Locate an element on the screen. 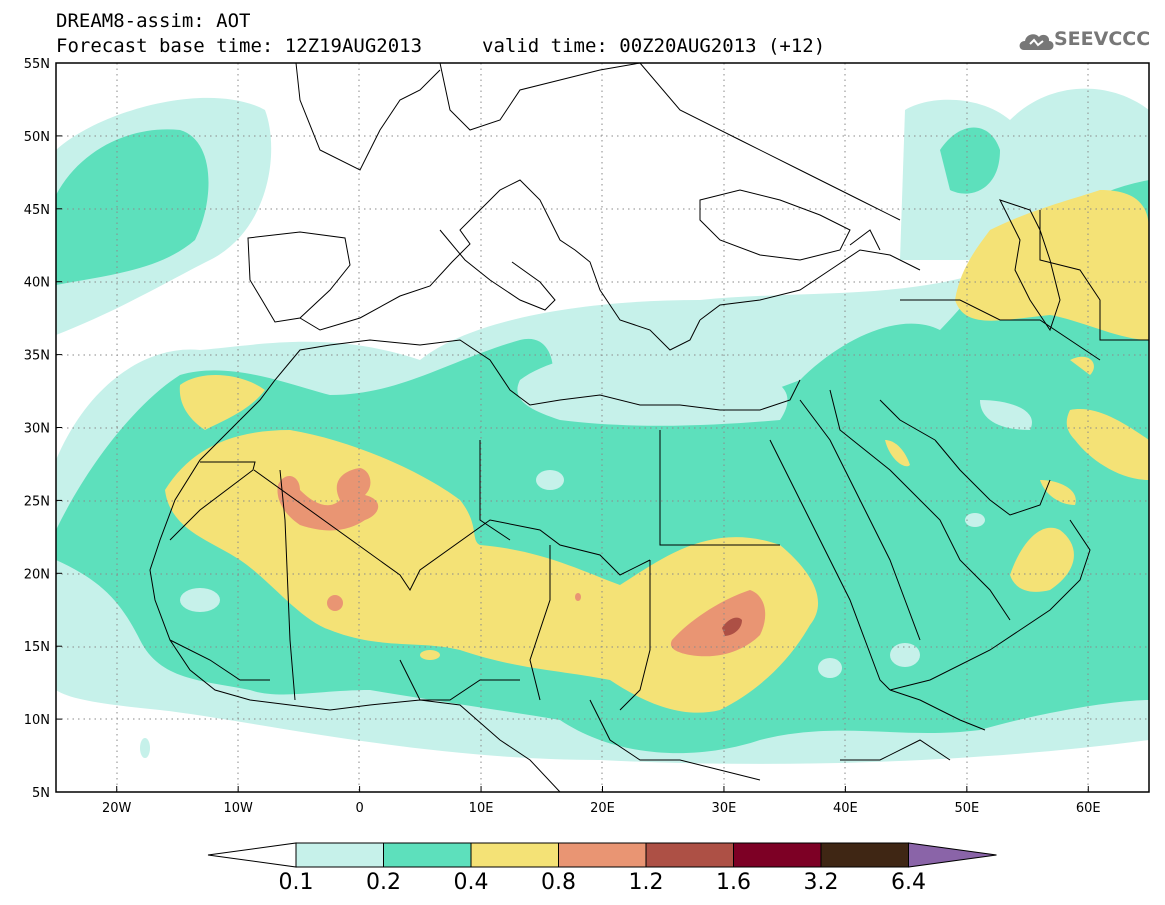 The image size is (1165, 905). colorbar is located at coordinates (602, 855).